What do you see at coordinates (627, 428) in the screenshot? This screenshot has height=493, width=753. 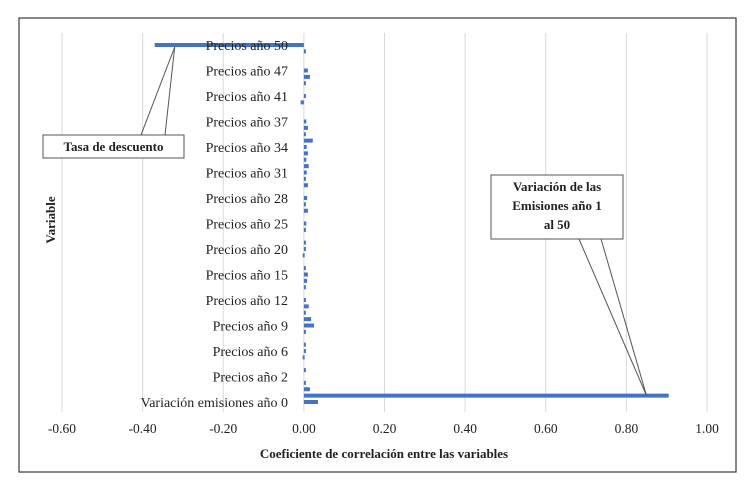 I see `x-tick-label: 0.80` at bounding box center [627, 428].